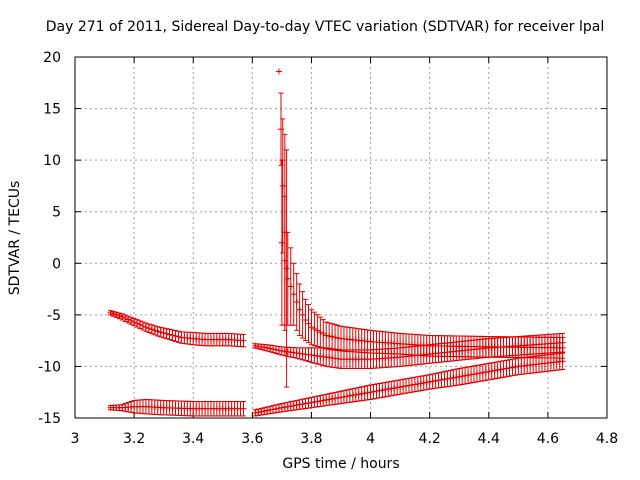 Image resolution: width=640 pixels, height=480 pixels. What do you see at coordinates (548, 439) in the screenshot?
I see `x-tick-label: 4.6` at bounding box center [548, 439].